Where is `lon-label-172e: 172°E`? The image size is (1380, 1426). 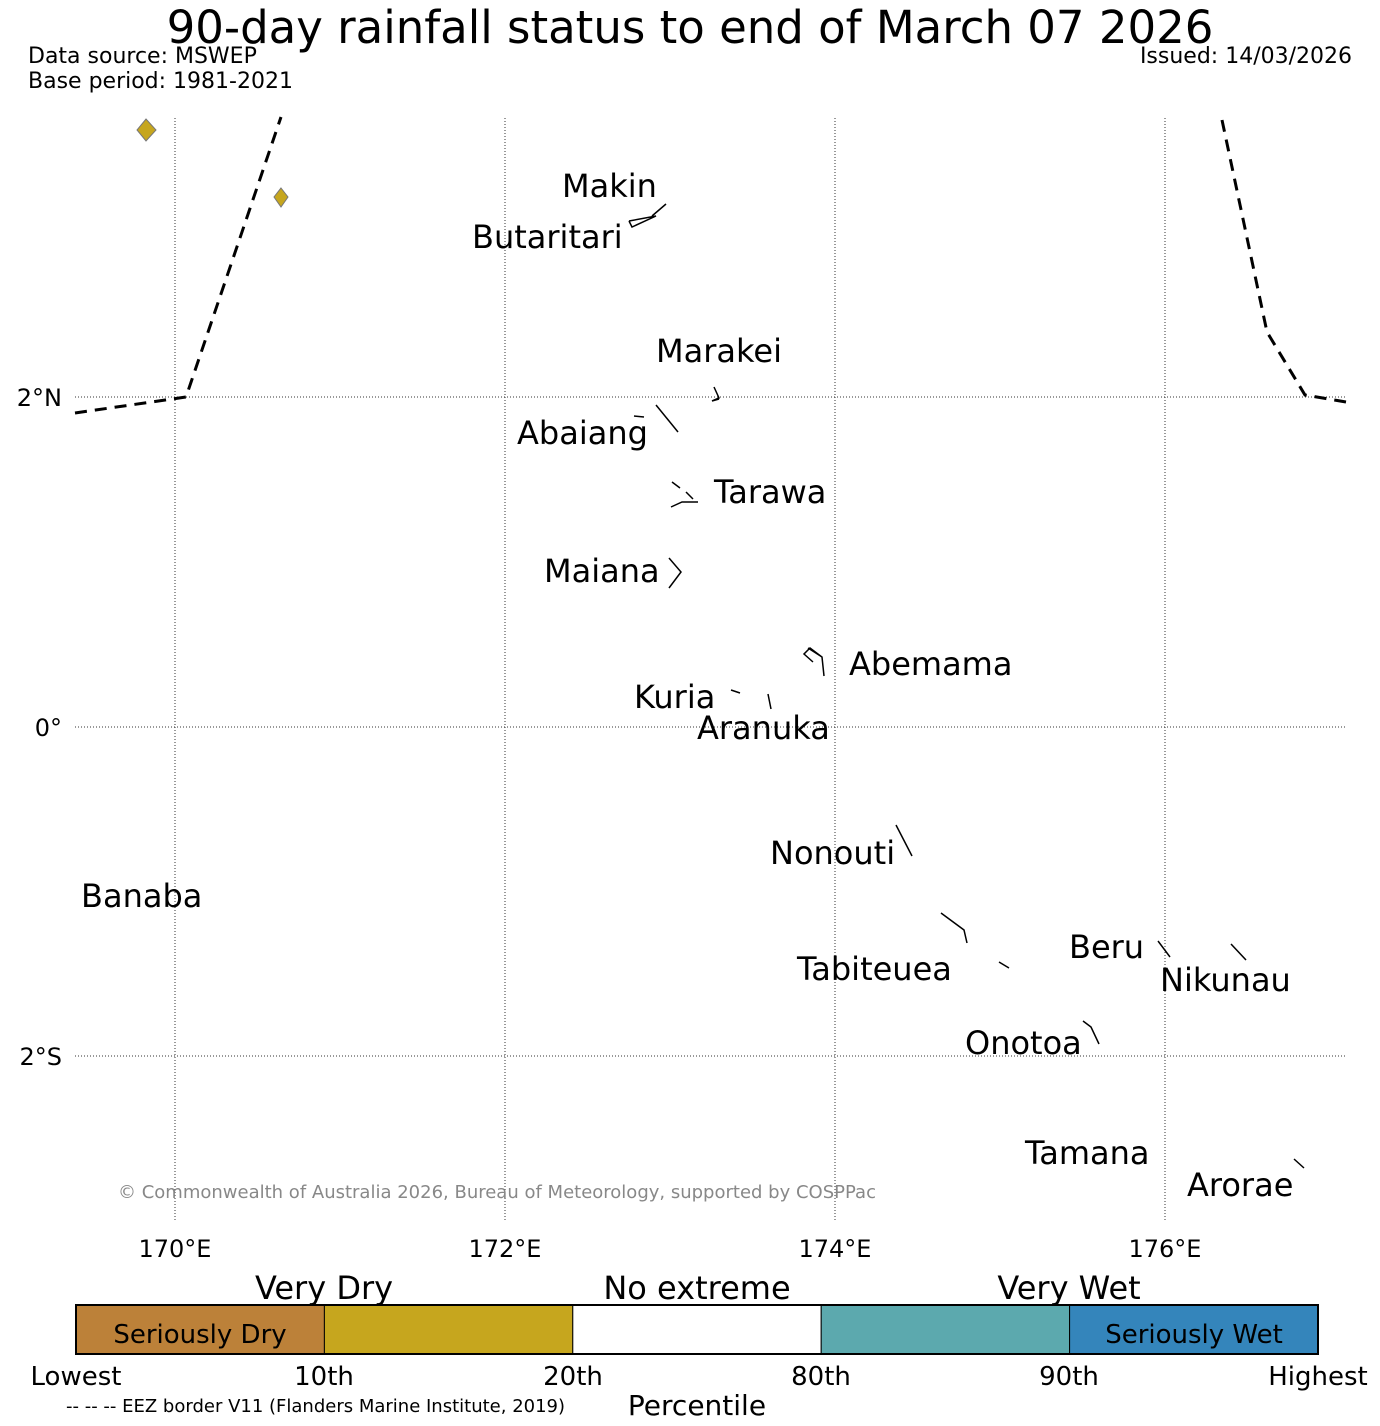
lon-label-172e: 172°E is located at coordinates (505, 1249).